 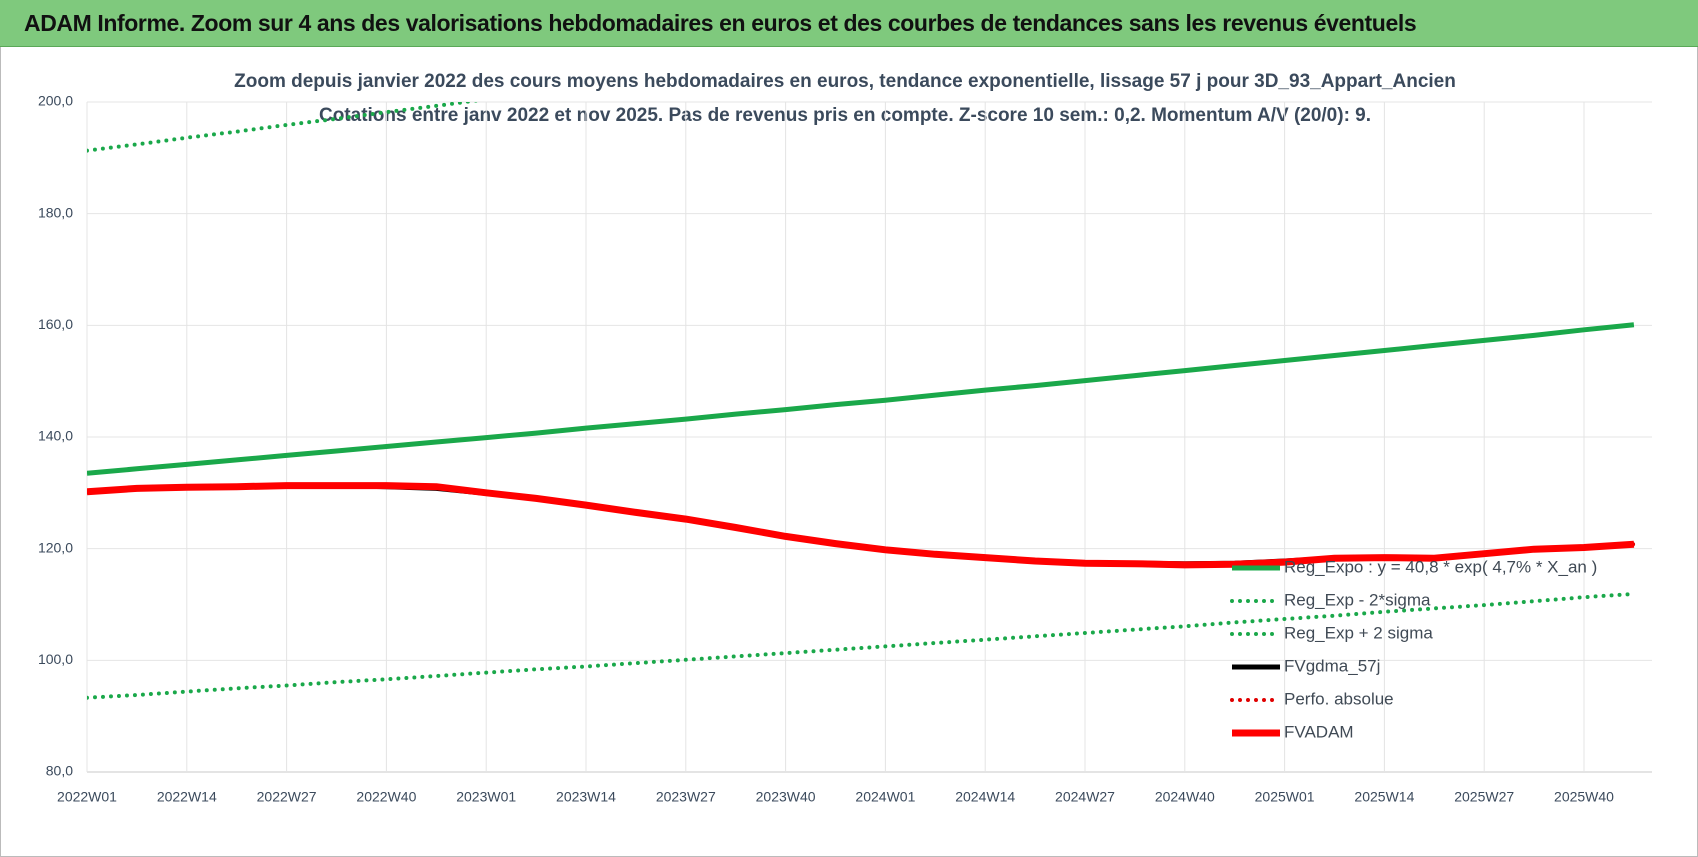 What do you see at coordinates (386, 797) in the screenshot?
I see `x-tick-label: 2022W40` at bounding box center [386, 797].